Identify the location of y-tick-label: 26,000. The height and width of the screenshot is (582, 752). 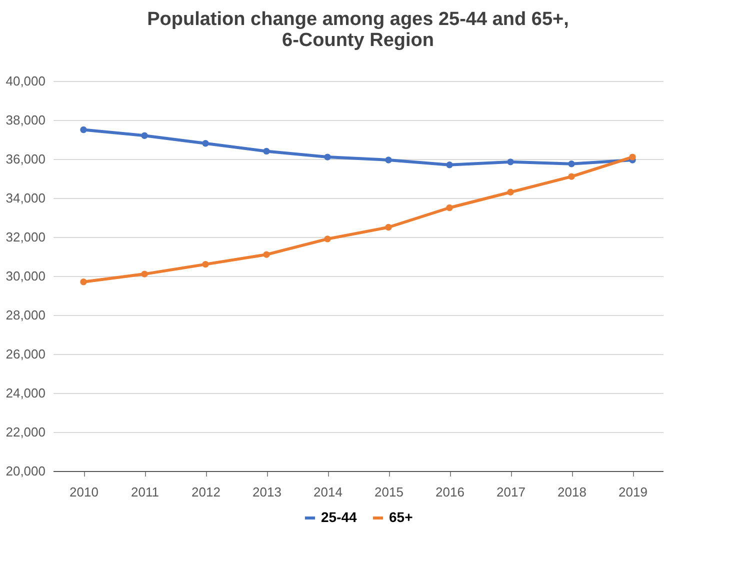
(26, 354).